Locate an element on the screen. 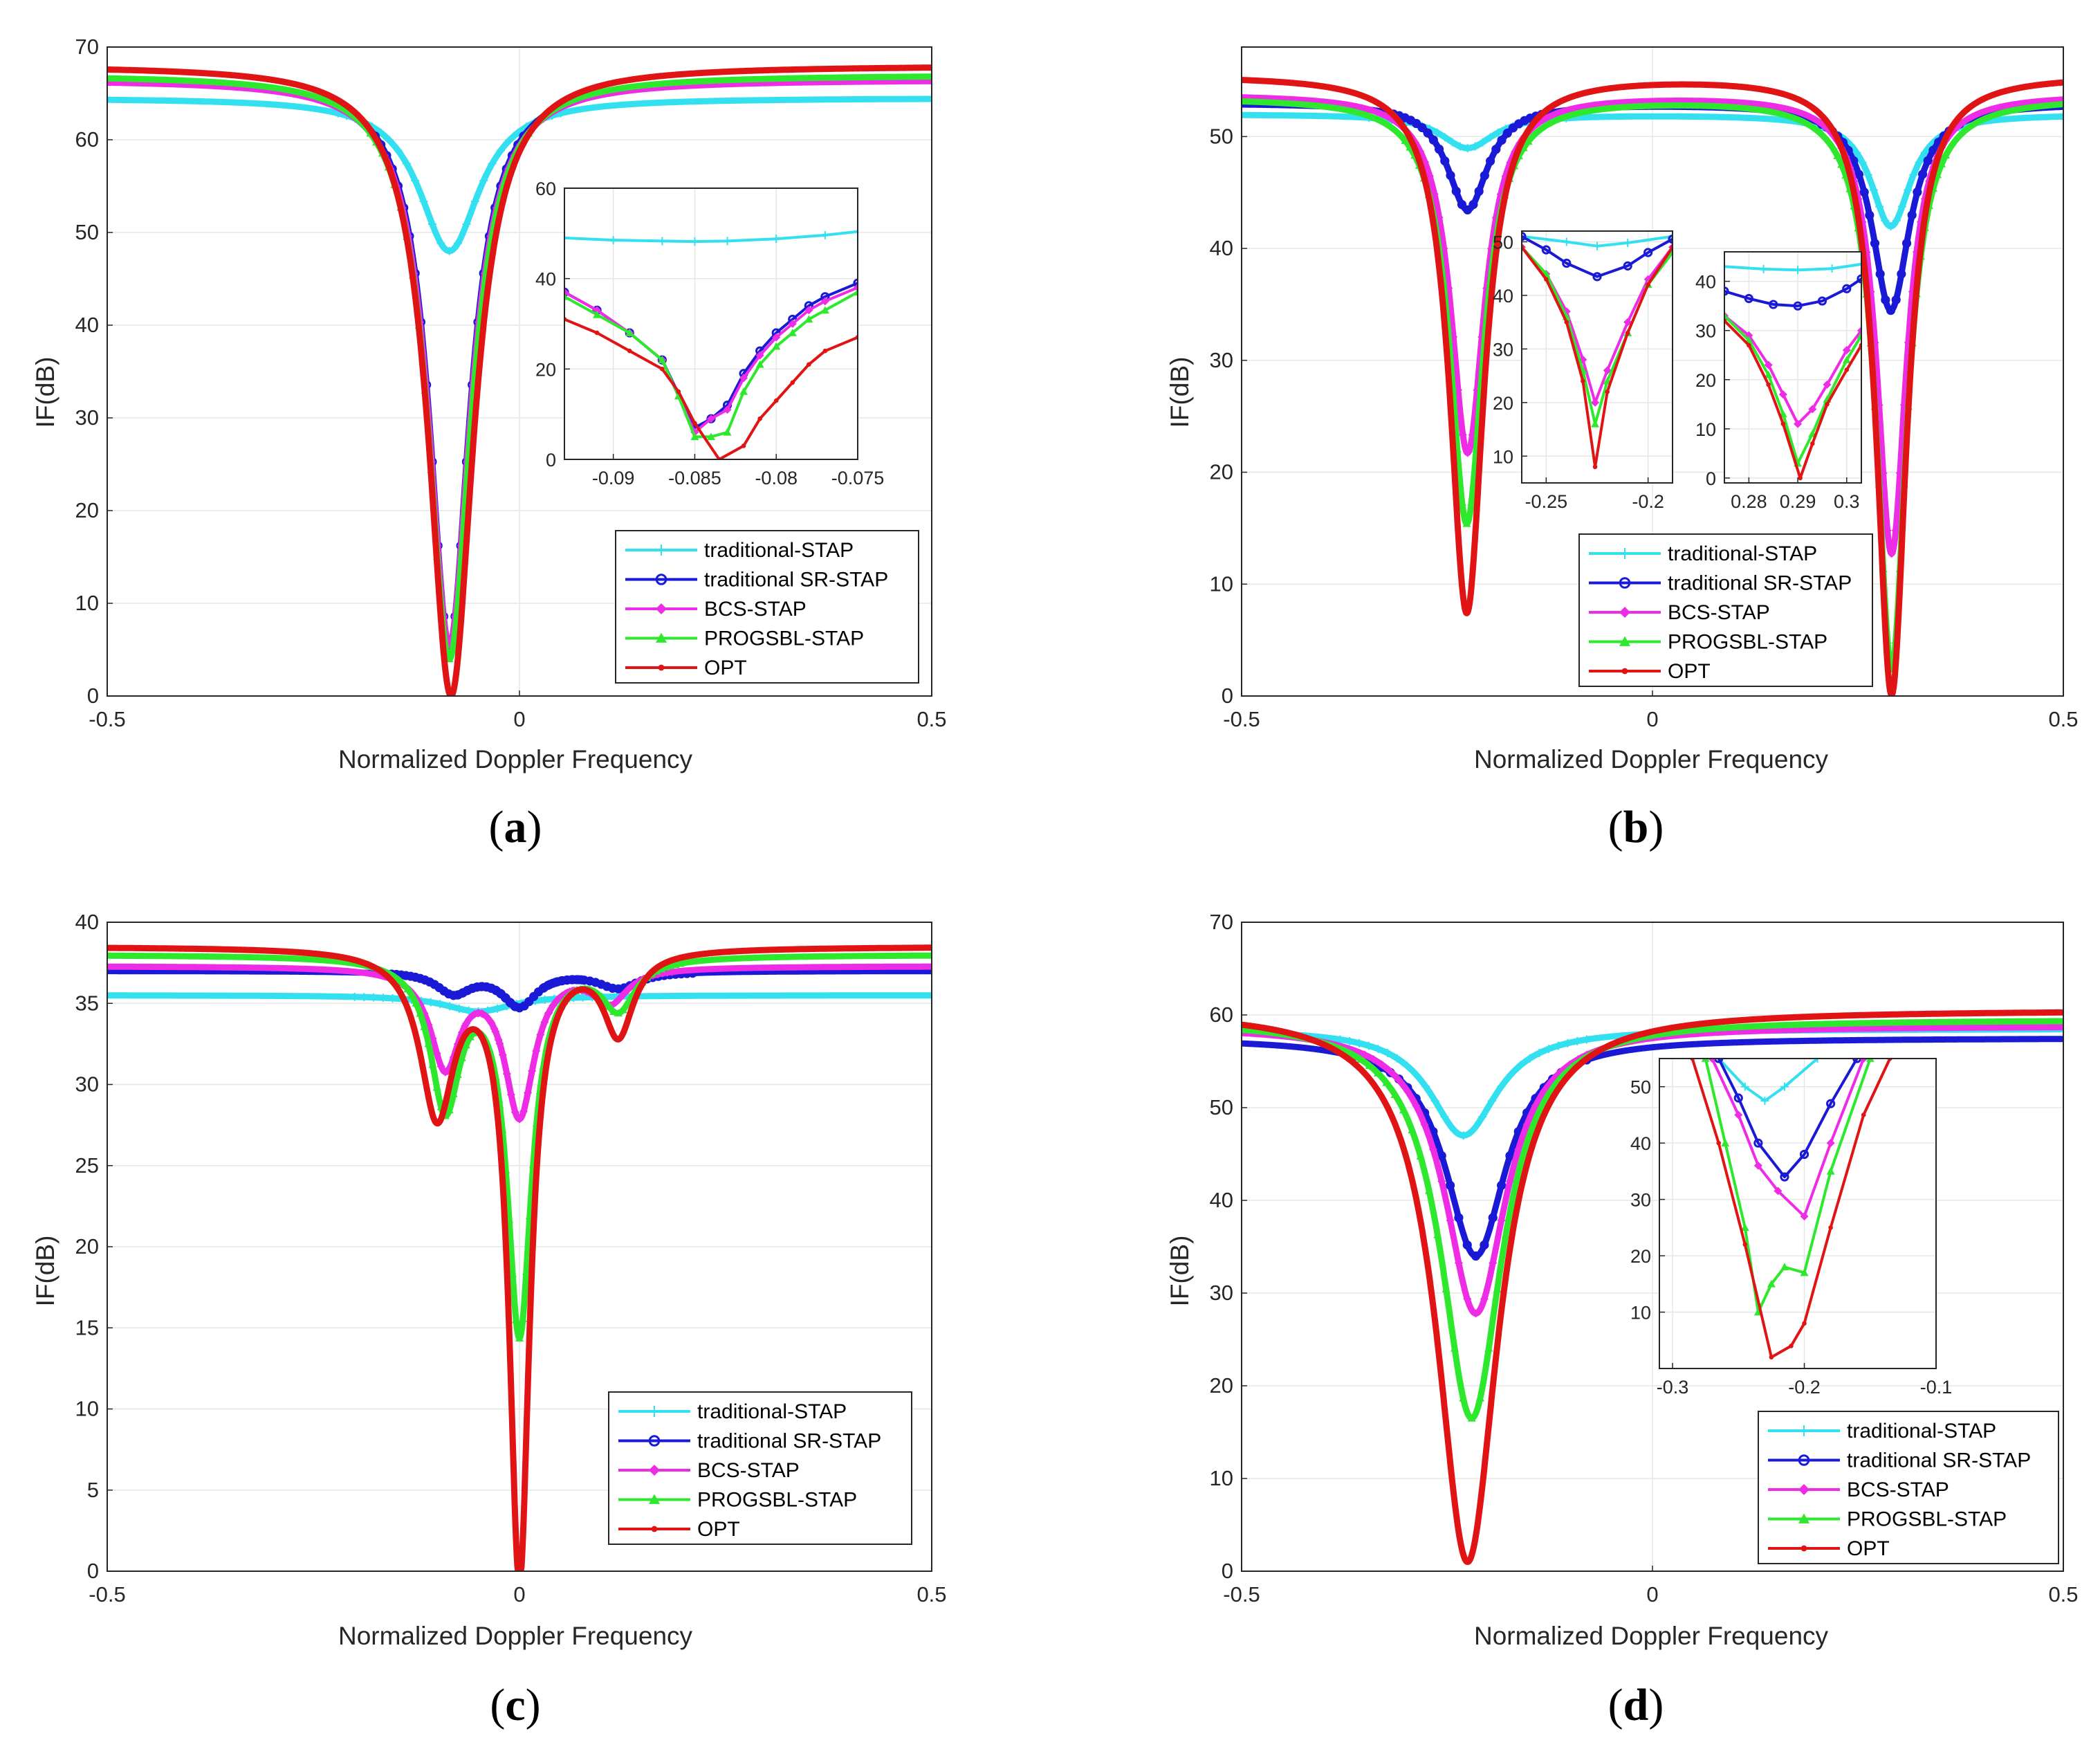 This screenshot has height=1758, width=2100. inset-plot: -0.09 -0.085 -0.08 -0.075 0 20 40 60 is located at coordinates (709, 333).